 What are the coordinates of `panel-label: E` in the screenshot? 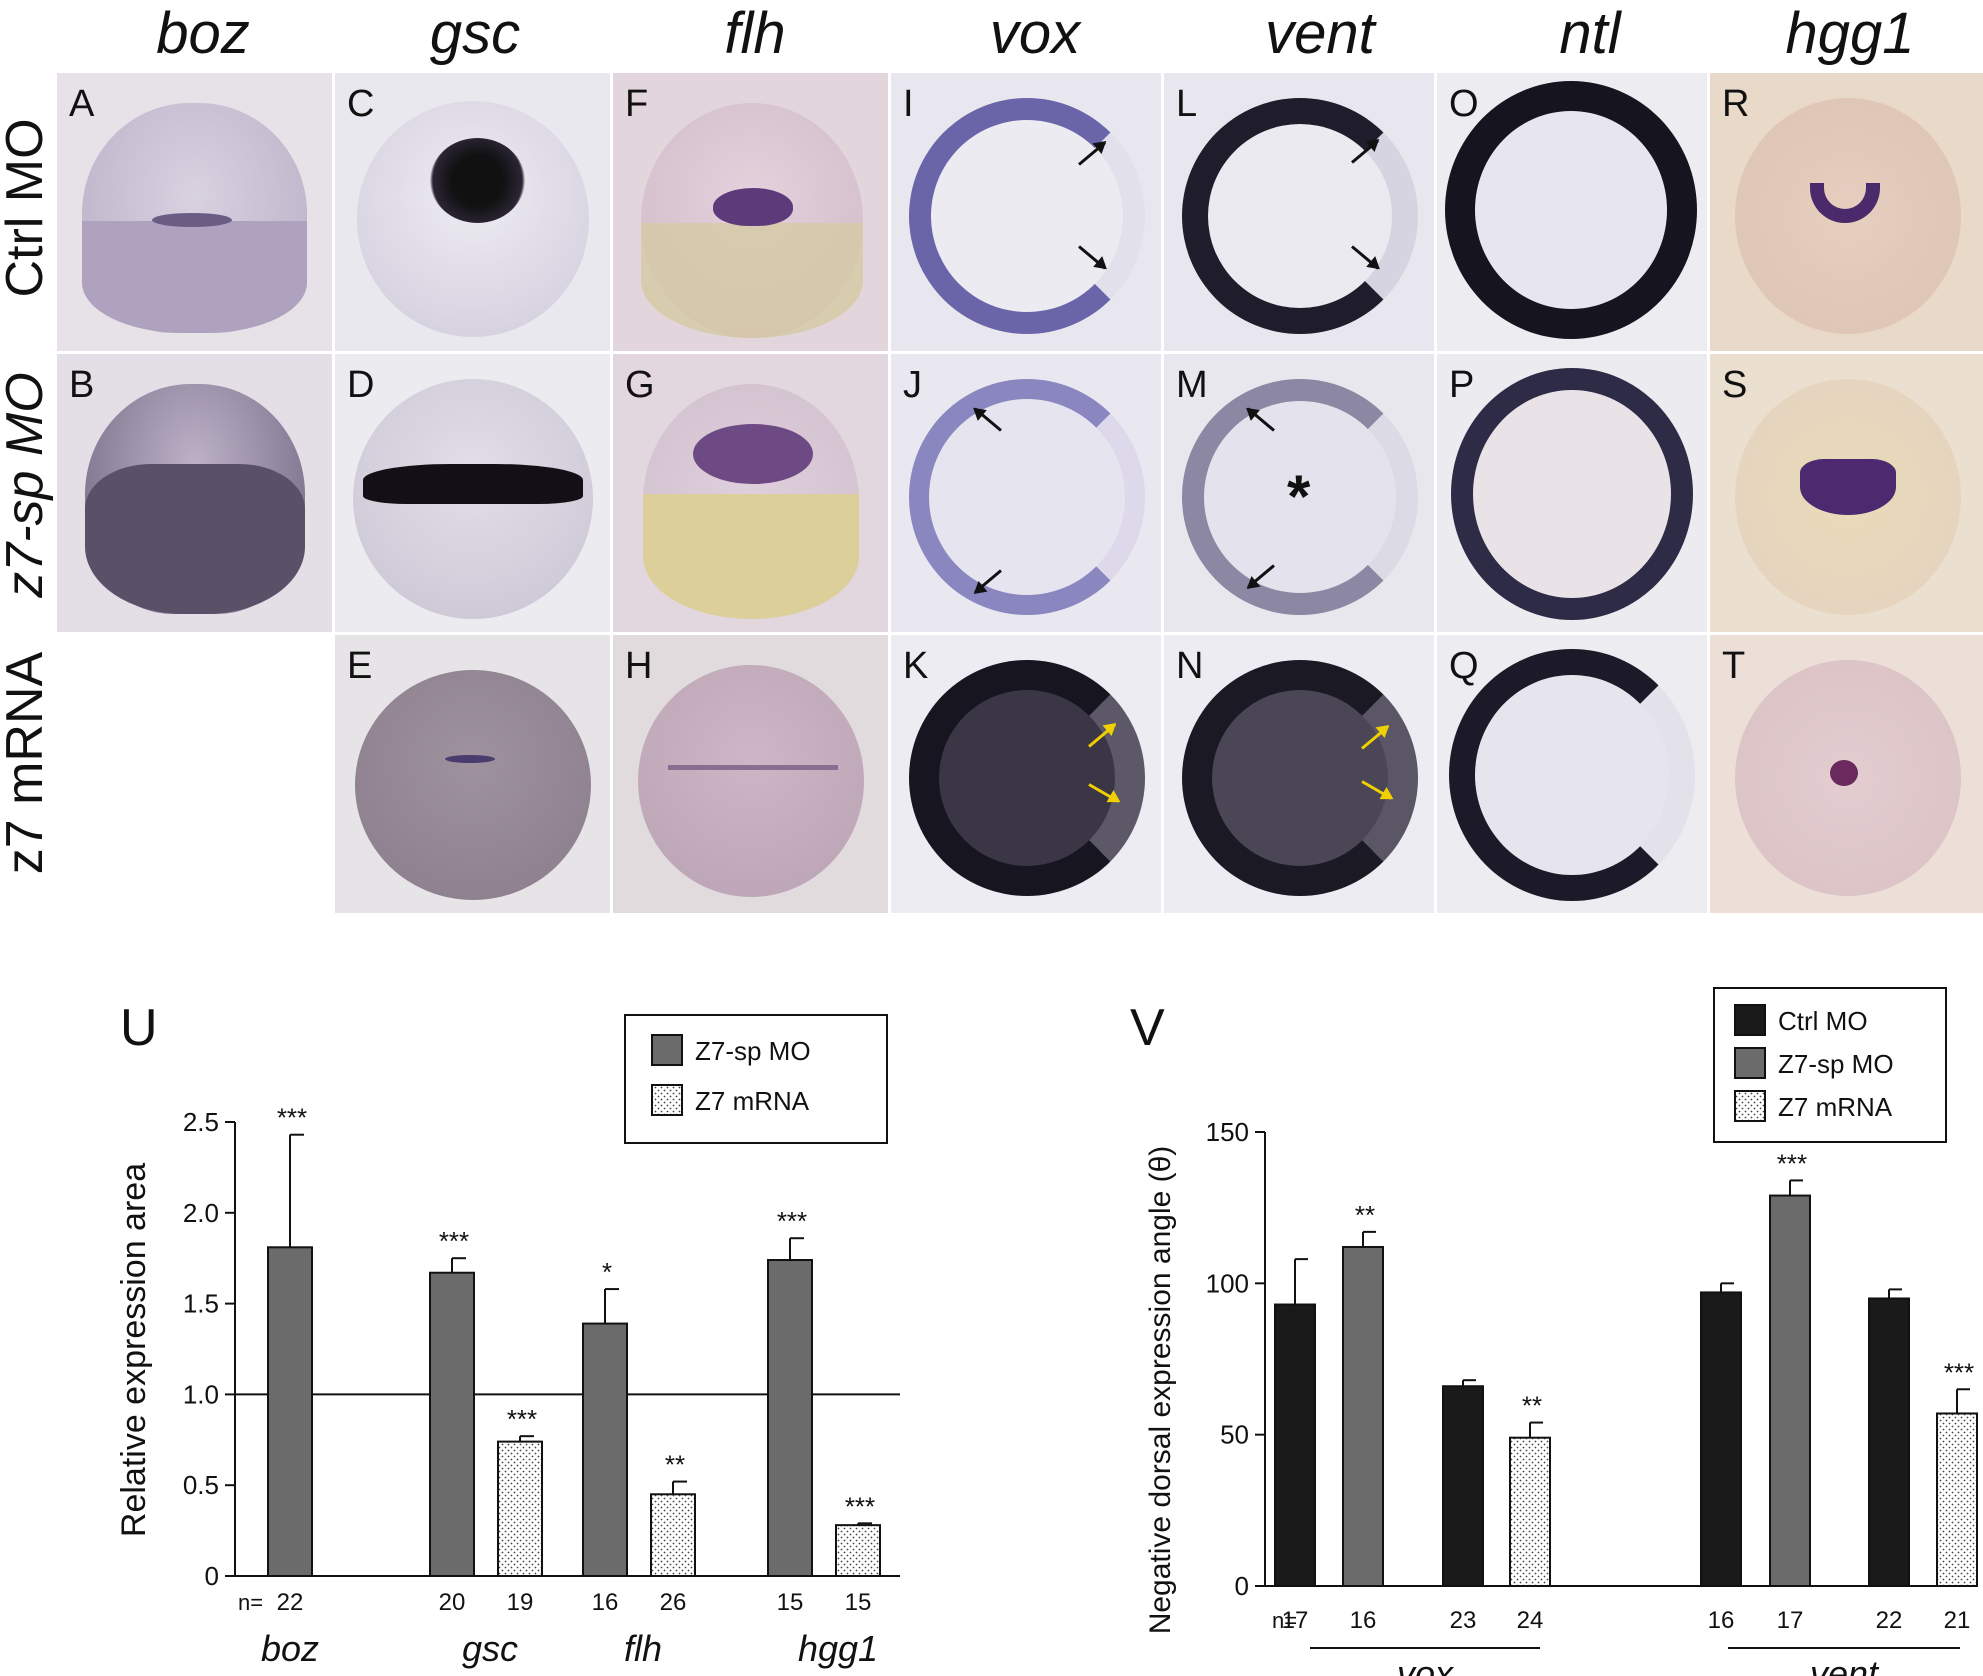 It's located at (360, 666).